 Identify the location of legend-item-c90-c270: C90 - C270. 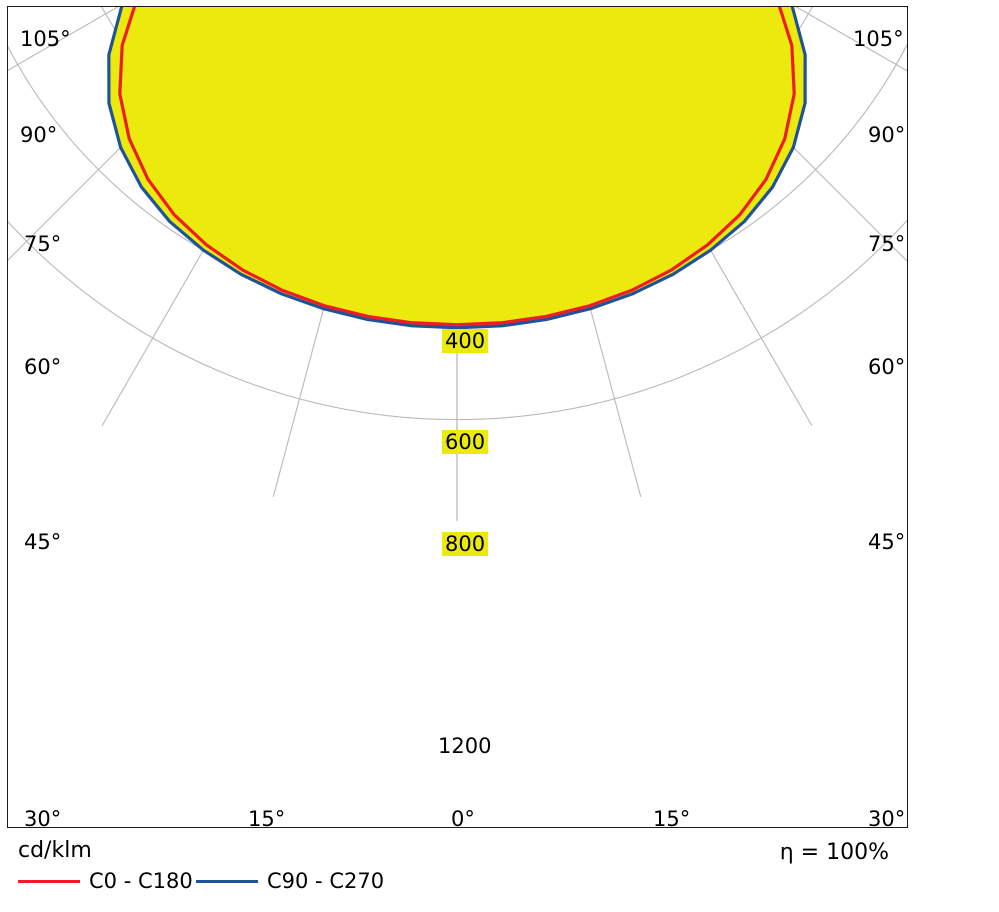
(290, 881).